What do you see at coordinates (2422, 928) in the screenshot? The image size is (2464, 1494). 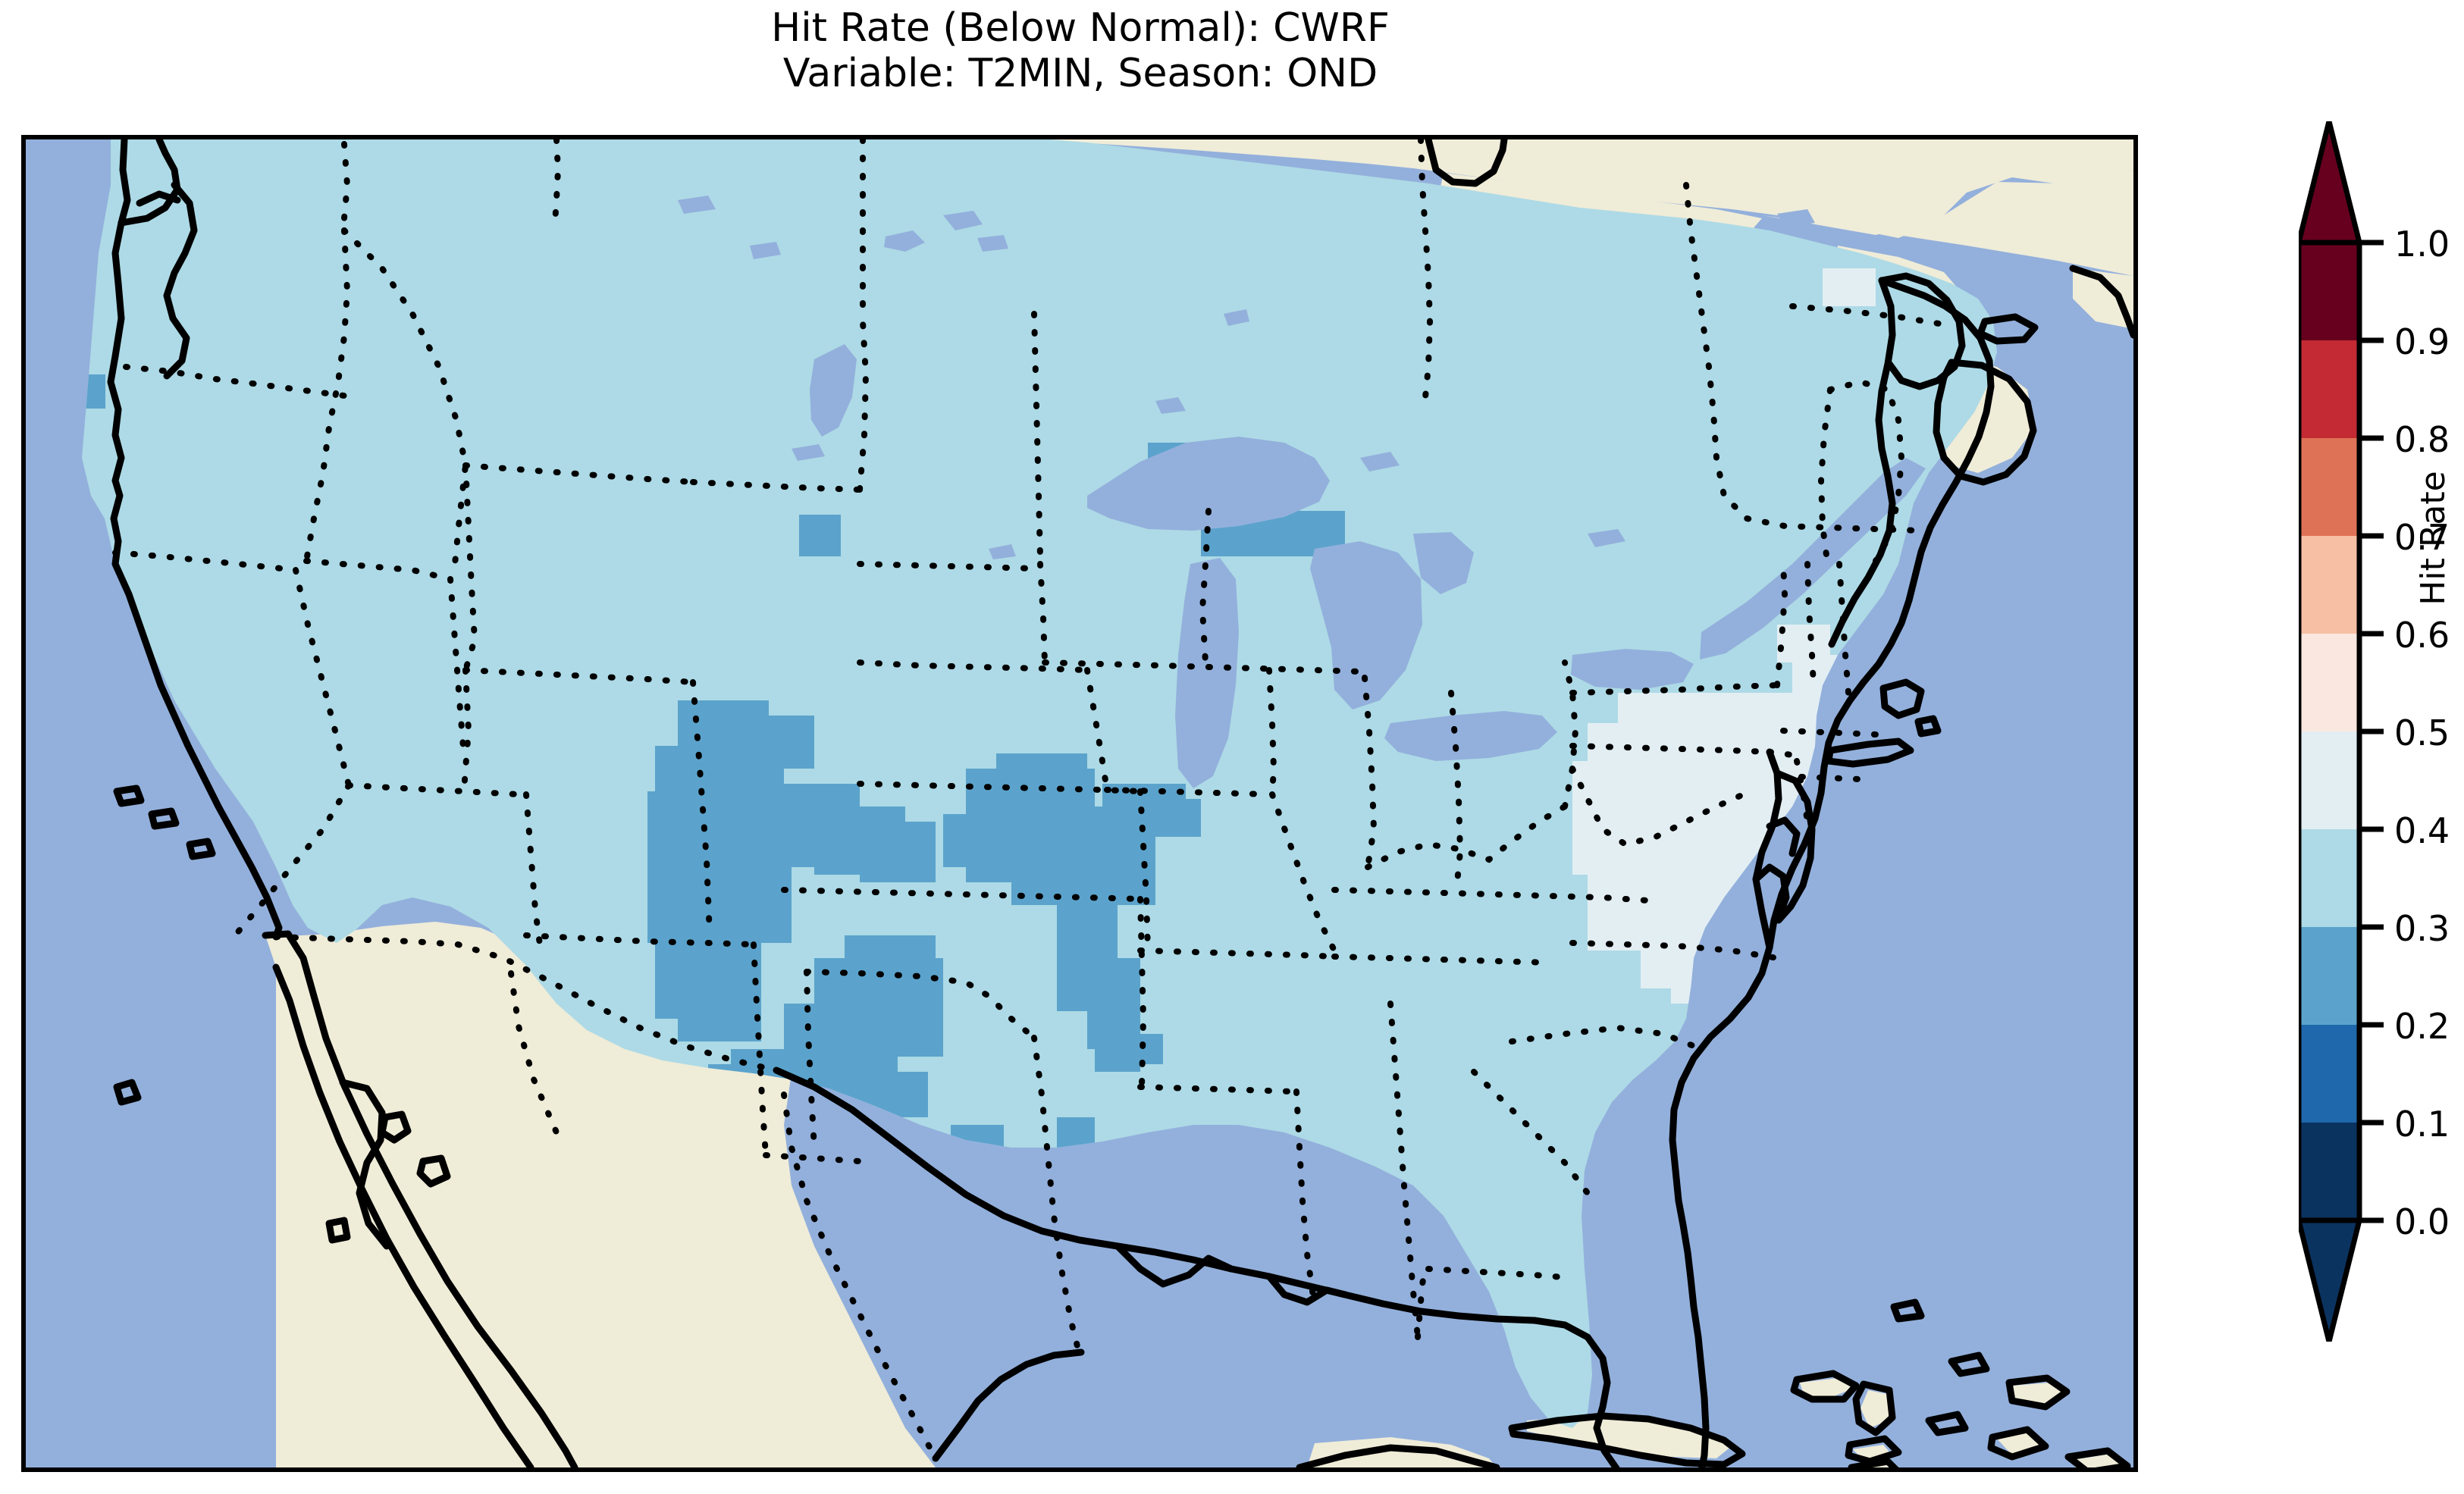 I see `colorbar-tick-3: 0.3` at bounding box center [2422, 928].